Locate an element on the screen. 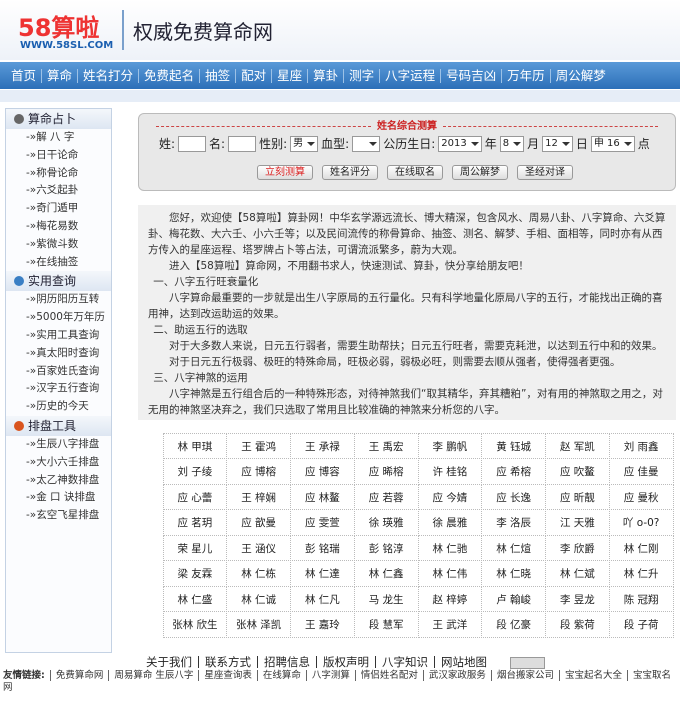 This screenshot has width=680, height=705. name-link: 段 子荷 is located at coordinates (641, 624).